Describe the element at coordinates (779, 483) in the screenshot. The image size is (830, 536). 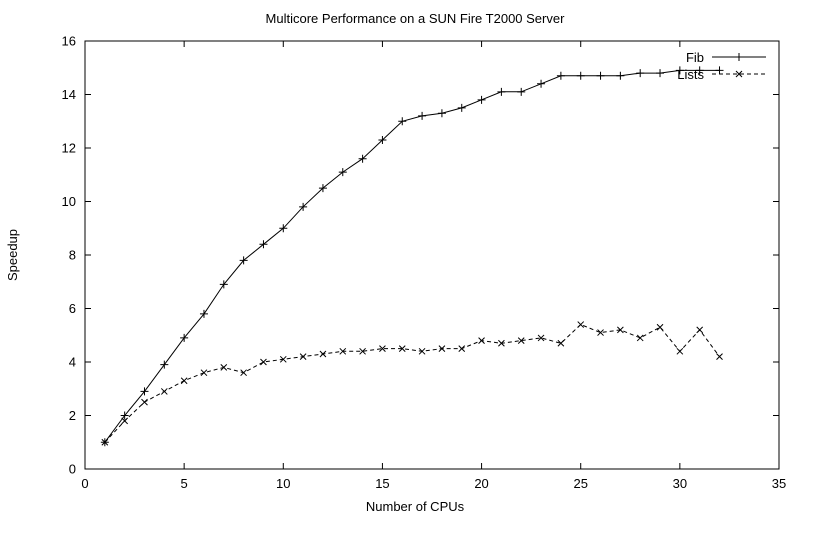
I see `x-tick-label: 35` at that location.